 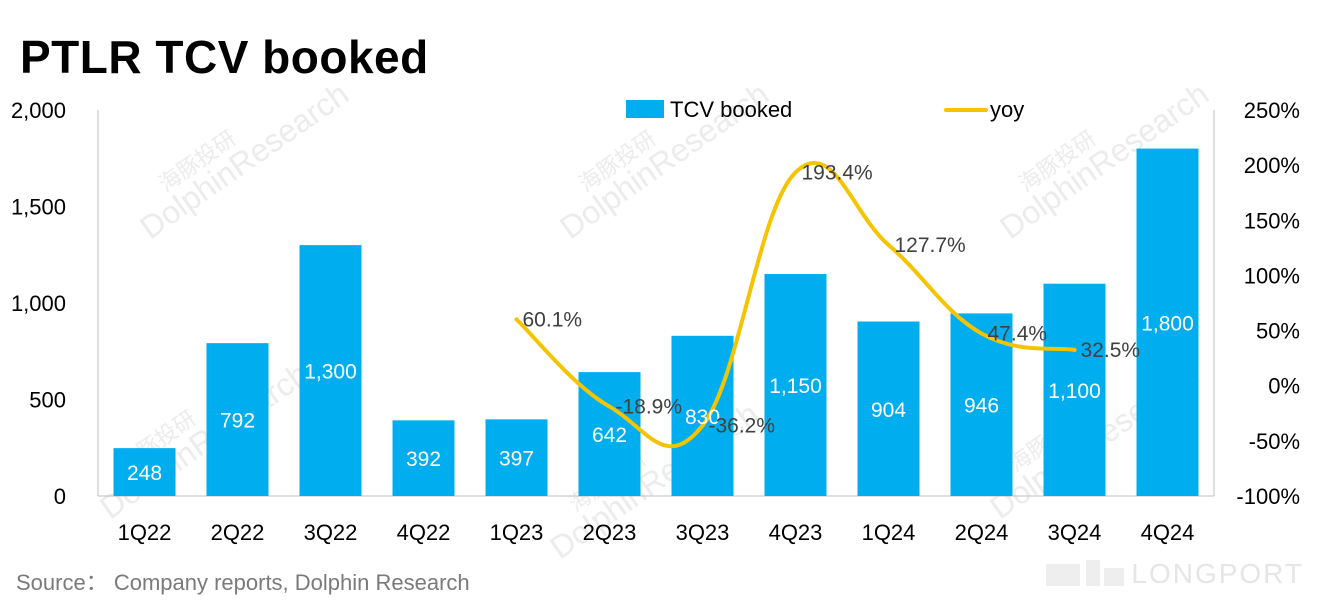 I want to click on bar-value-label: 1,800, so click(x=1167, y=323).